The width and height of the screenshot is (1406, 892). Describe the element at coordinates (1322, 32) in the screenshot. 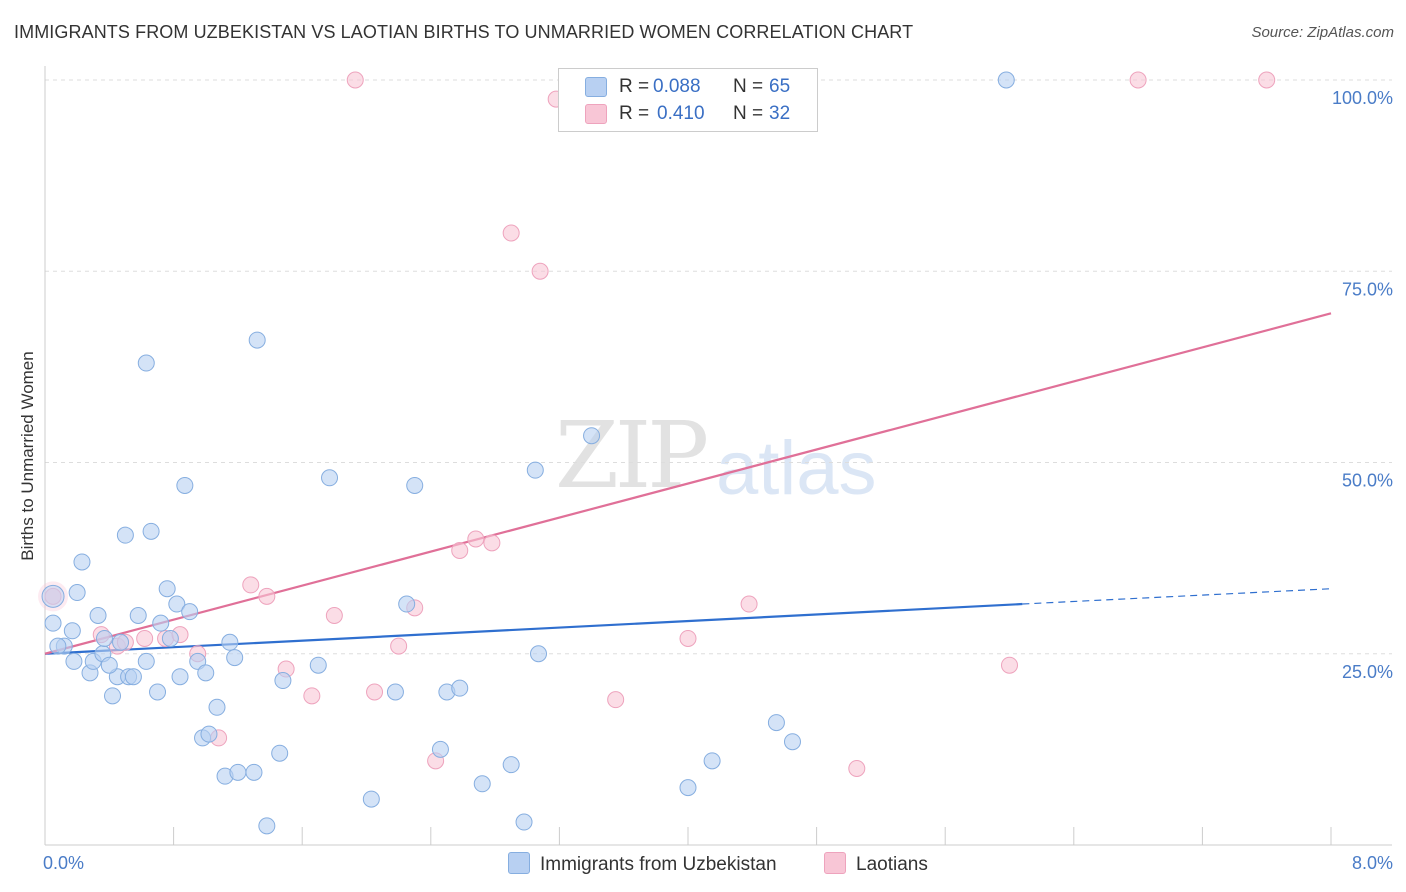

I see `source-label: Source: ZipAtlas.com` at that location.